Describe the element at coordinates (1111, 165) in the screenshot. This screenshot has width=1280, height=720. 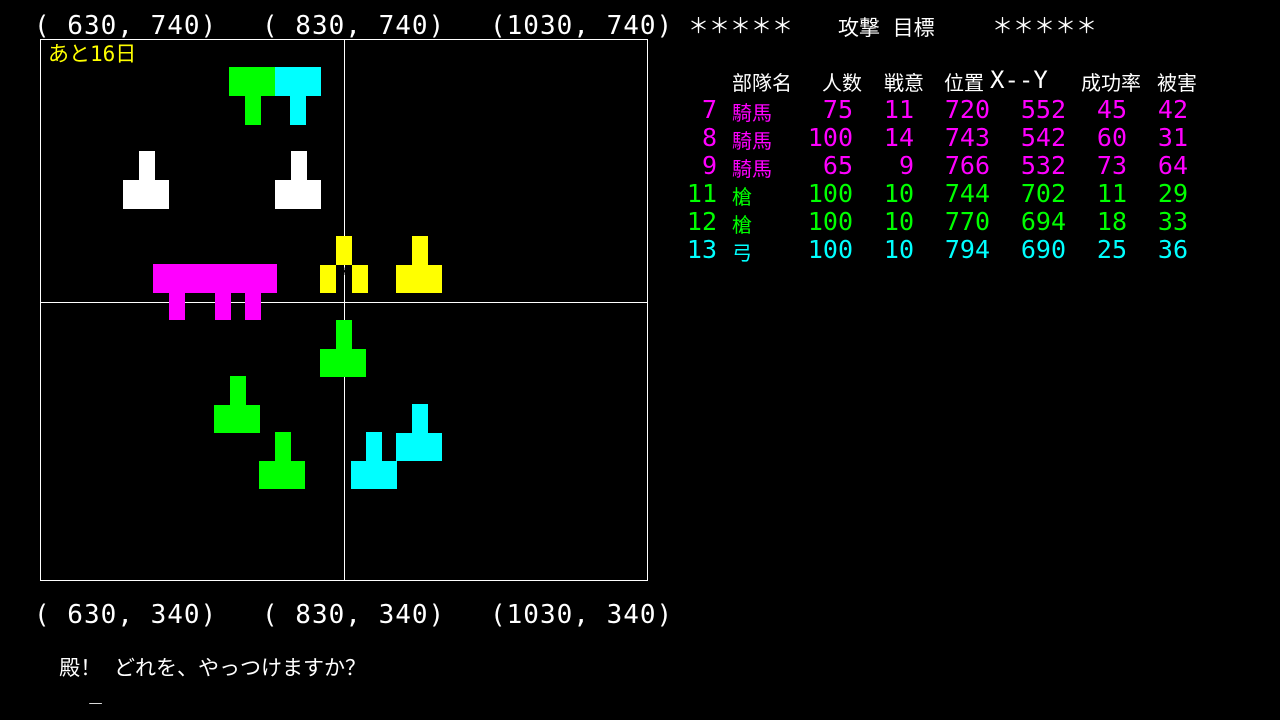
I see `cell-success: 73` at that location.